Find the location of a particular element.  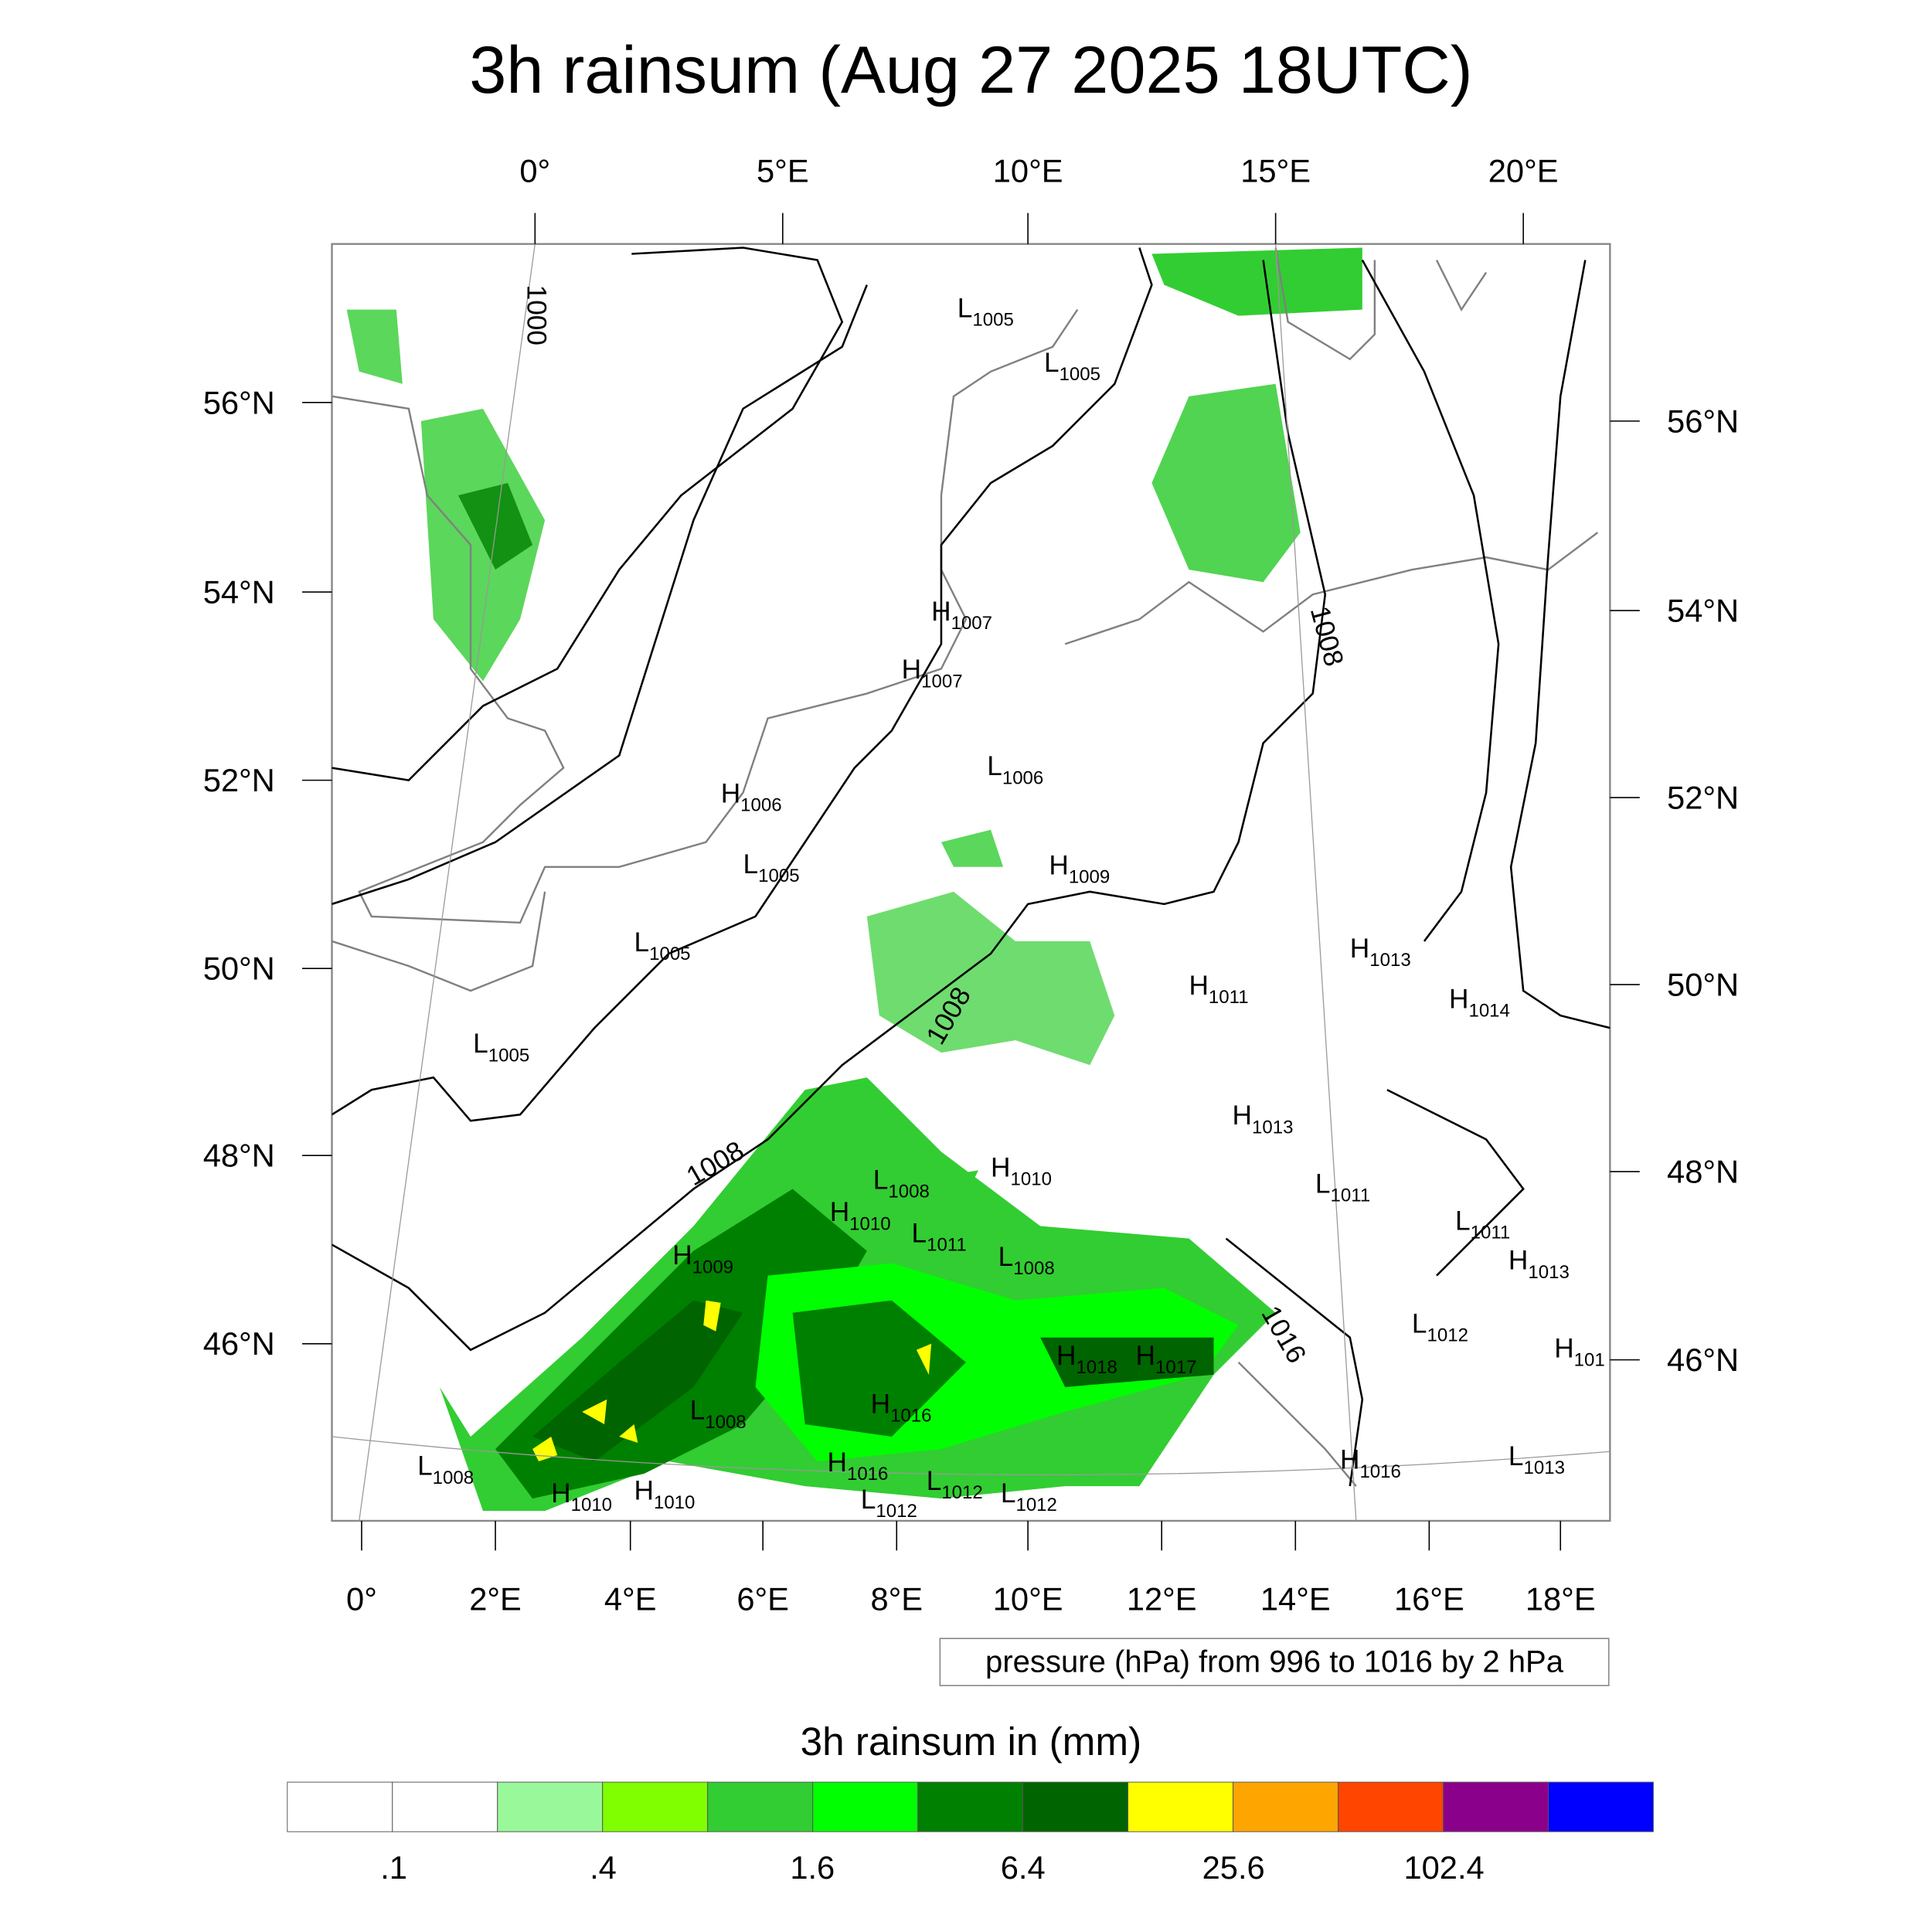

tick-label: 16°E is located at coordinates (1429, 1599).